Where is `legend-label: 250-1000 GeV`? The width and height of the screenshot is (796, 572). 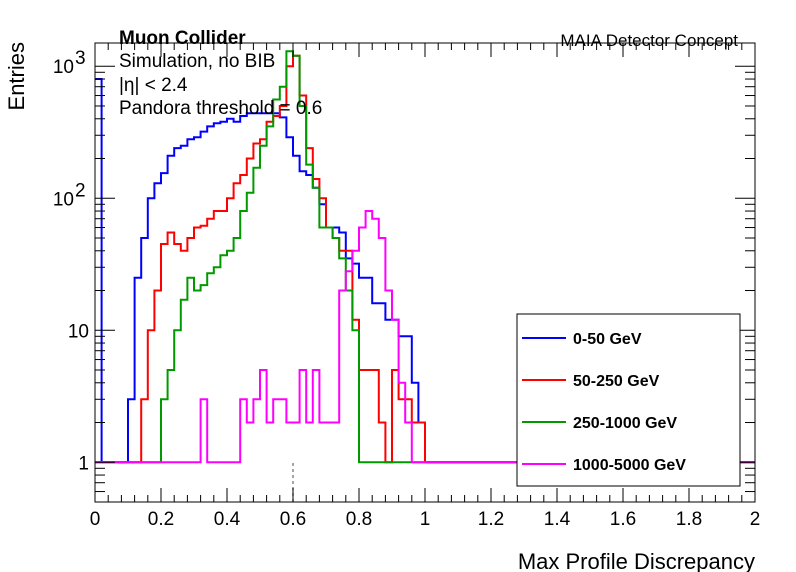 legend-label: 250-1000 GeV is located at coordinates (625, 423).